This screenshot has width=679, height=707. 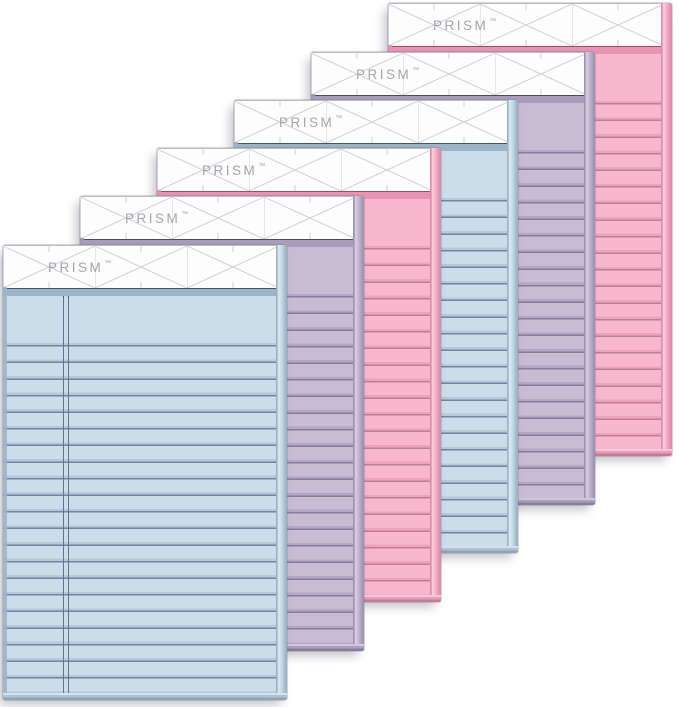 What do you see at coordinates (64, 491) in the screenshot?
I see `margin-line-left` at bounding box center [64, 491].